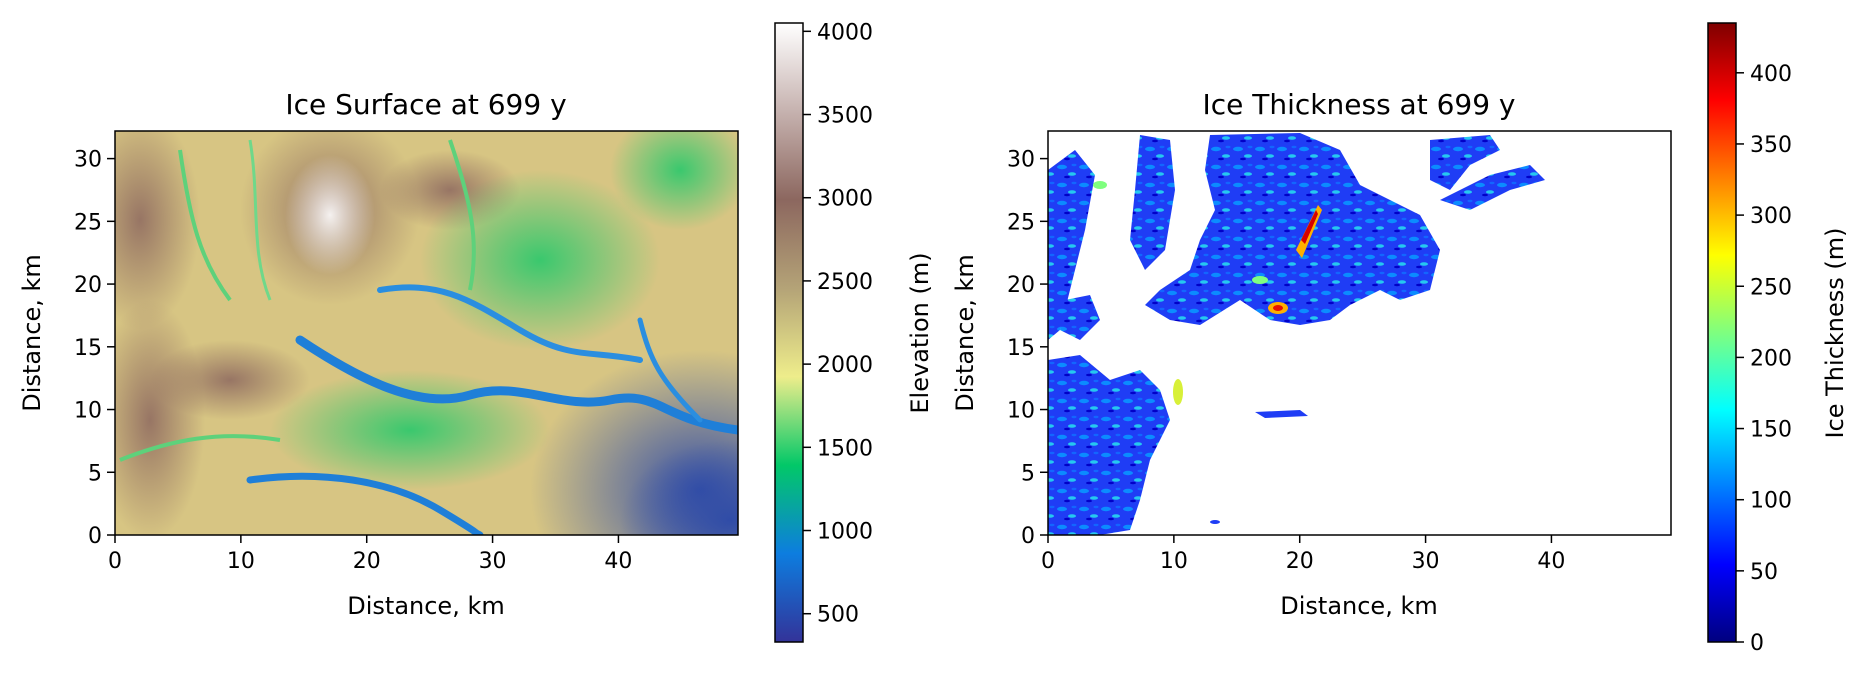 The image size is (1865, 677). What do you see at coordinates (920, 332) in the screenshot?
I see `elevation-colorbar-label: Elevation (m)` at bounding box center [920, 332].